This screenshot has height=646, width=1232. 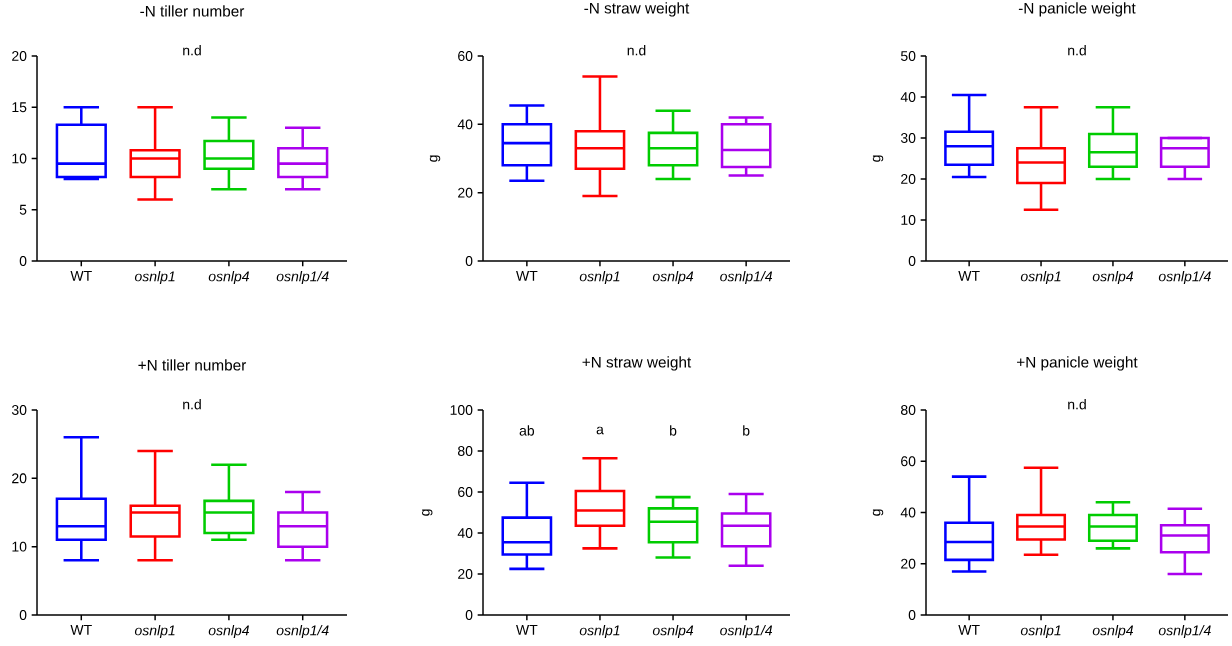 I want to click on chart-title: +N panicle weight, so click(x=1077, y=363).